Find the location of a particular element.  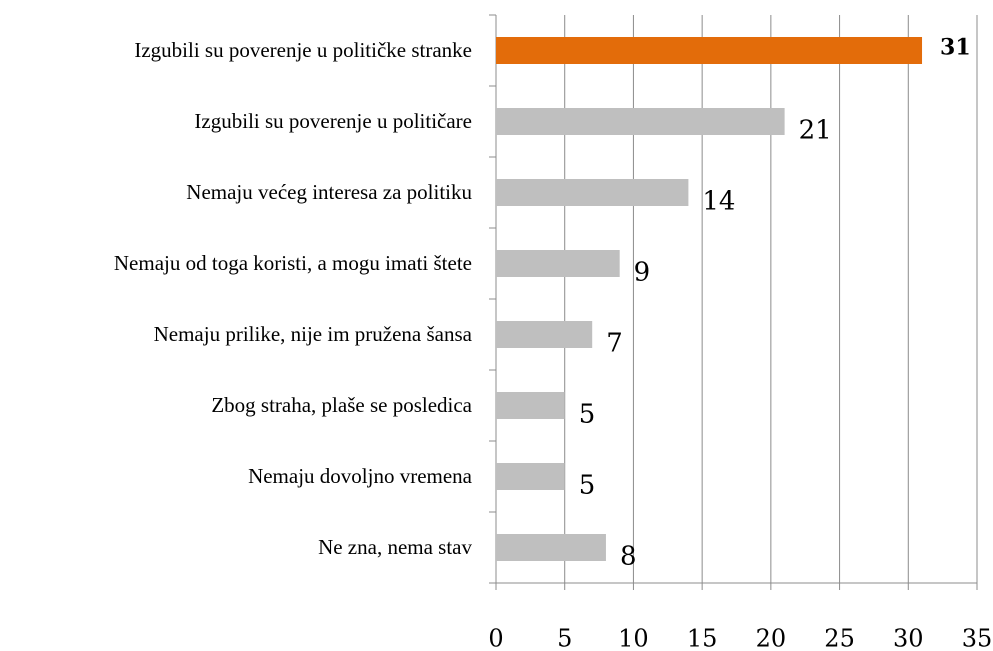

value-label: 7 is located at coordinates (614, 344).